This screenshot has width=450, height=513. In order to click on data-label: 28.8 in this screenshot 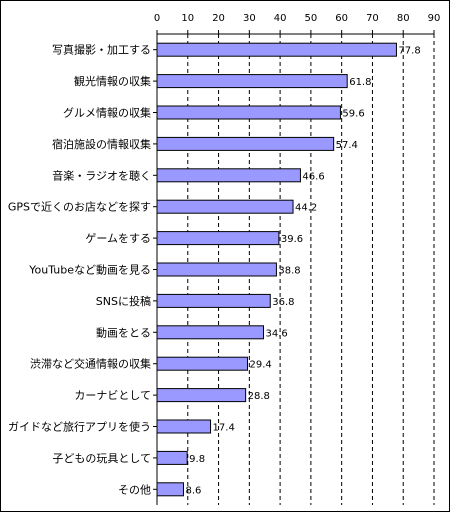, I will do `click(259, 396)`.